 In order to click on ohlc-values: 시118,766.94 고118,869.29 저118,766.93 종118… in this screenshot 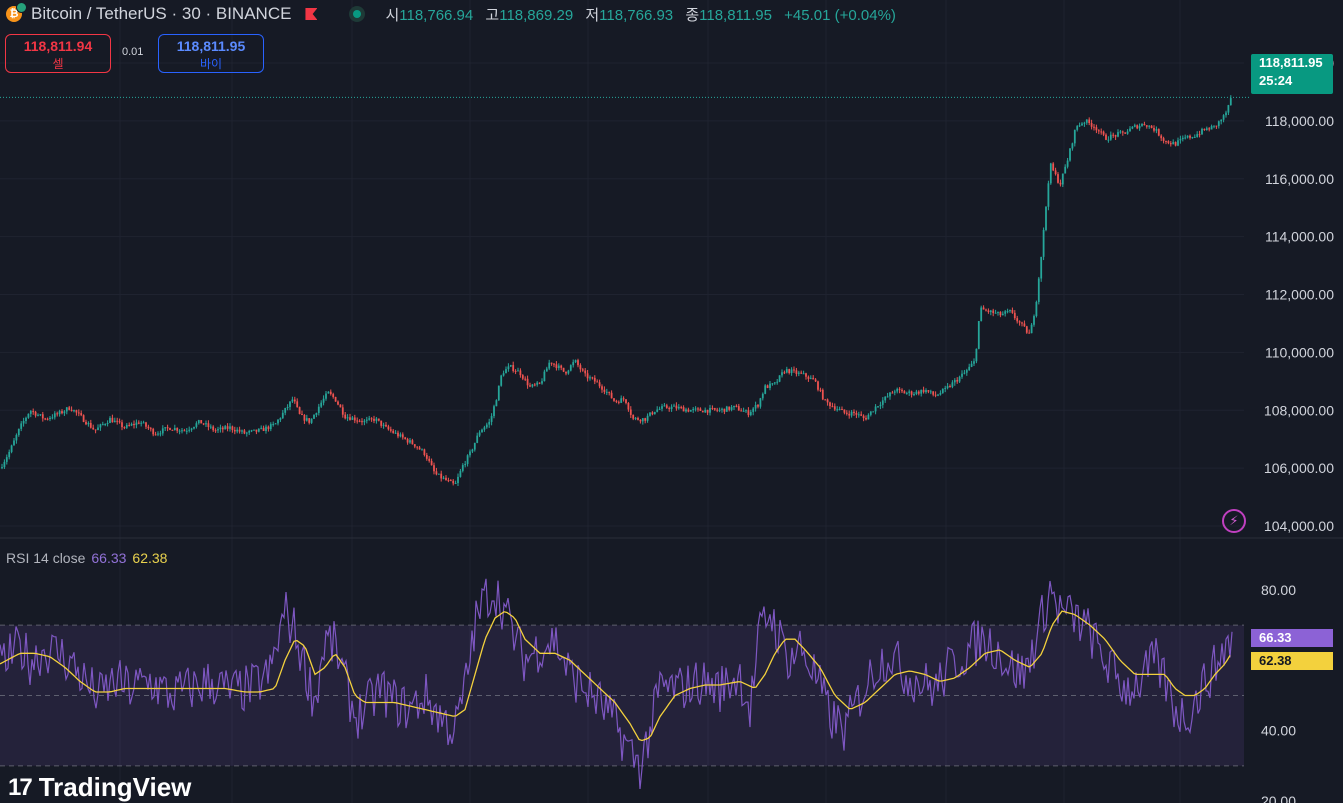, I will do `click(640, 14)`.